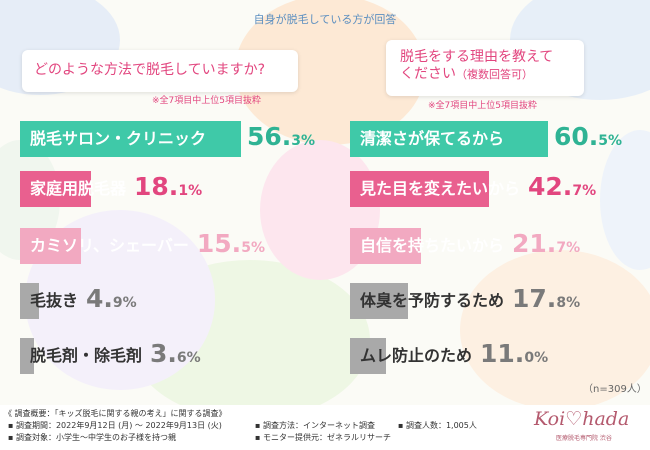  Describe the element at coordinates (115, 425) in the screenshot. I see `survey-period: ▪ 調査期間：2022年9月12日 (月) ～ 2022年9月13日 (火)` at that location.